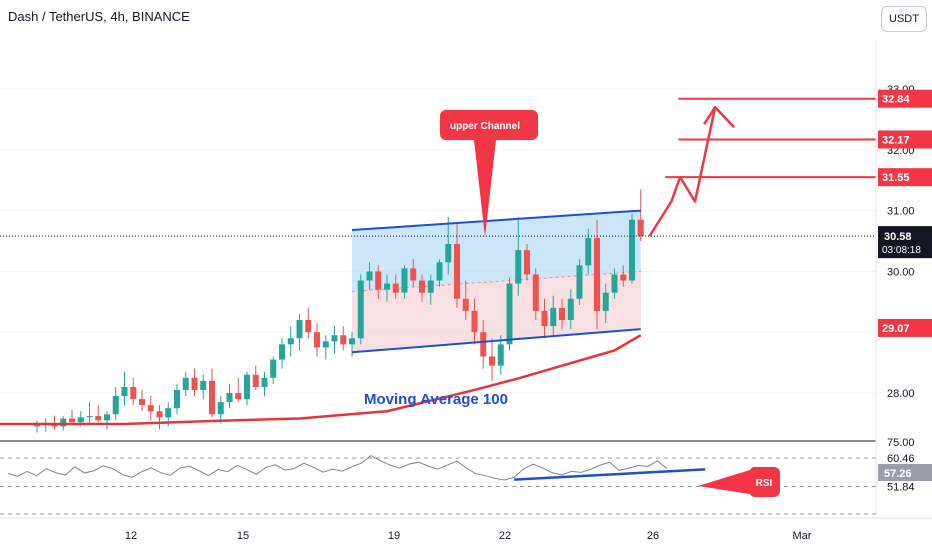  Describe the element at coordinates (337, 467) in the screenshot. I see `rsi-line` at that location.